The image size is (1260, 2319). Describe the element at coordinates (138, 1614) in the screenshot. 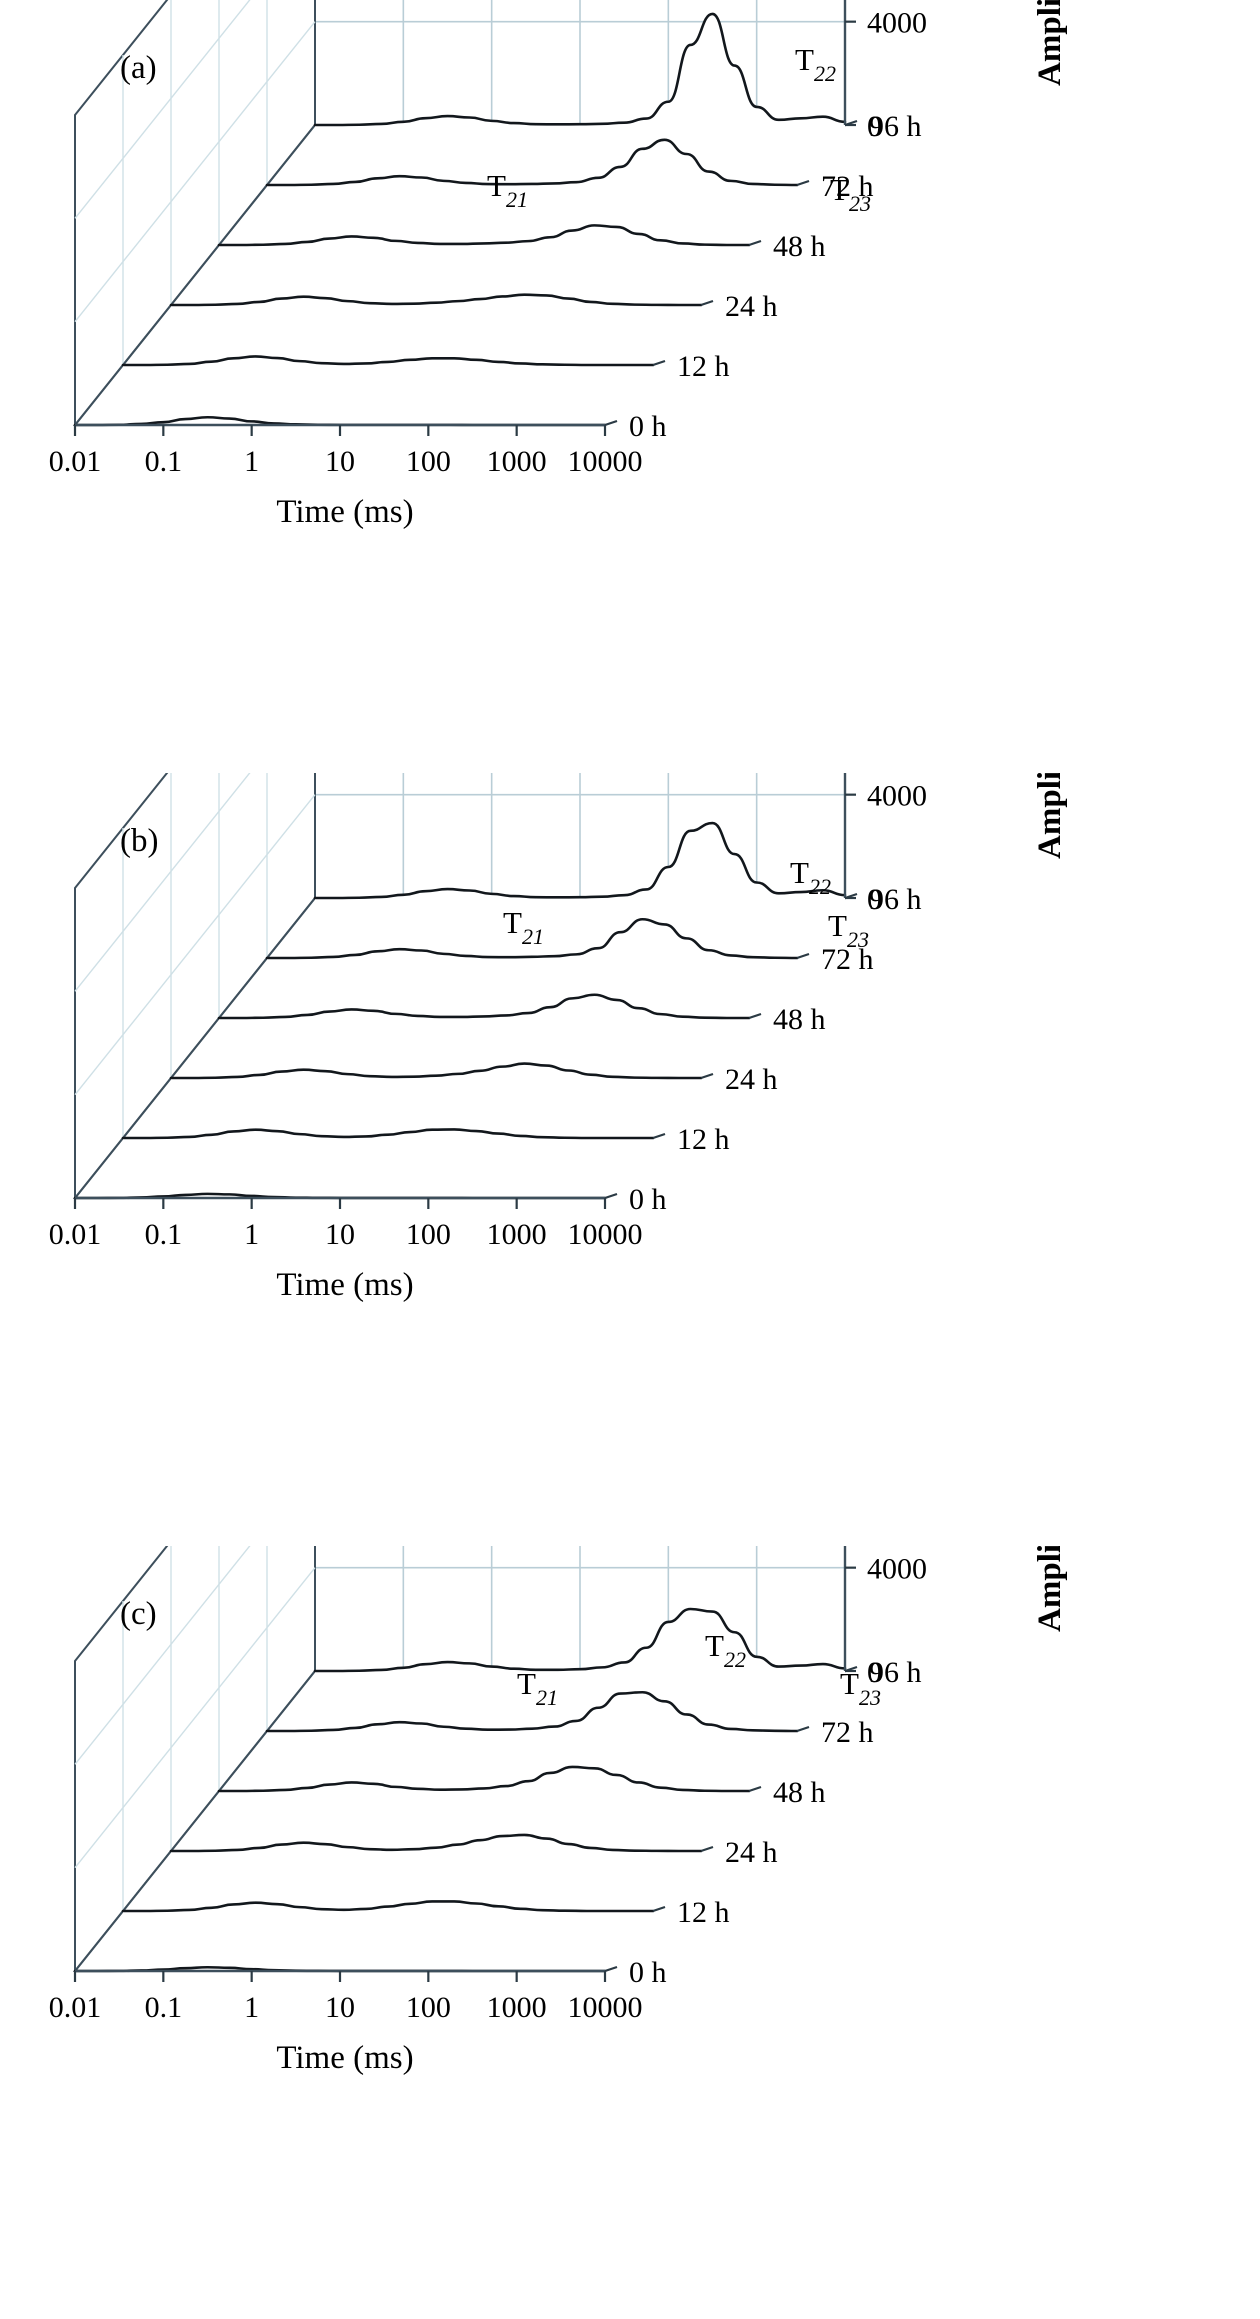

I see `panel-label: (c)` at that location.